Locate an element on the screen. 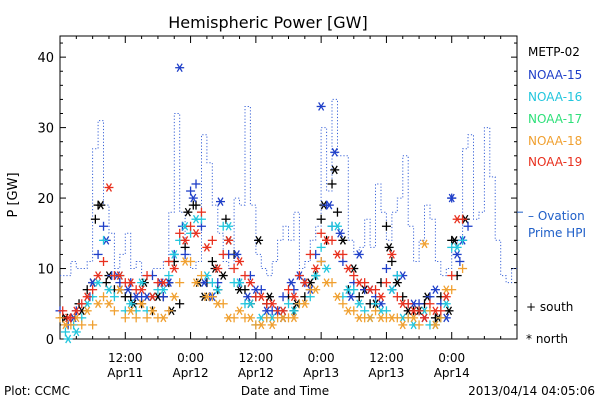 This screenshot has height=400, width=600. y-axis-label: P [GW] is located at coordinates (13, 194).